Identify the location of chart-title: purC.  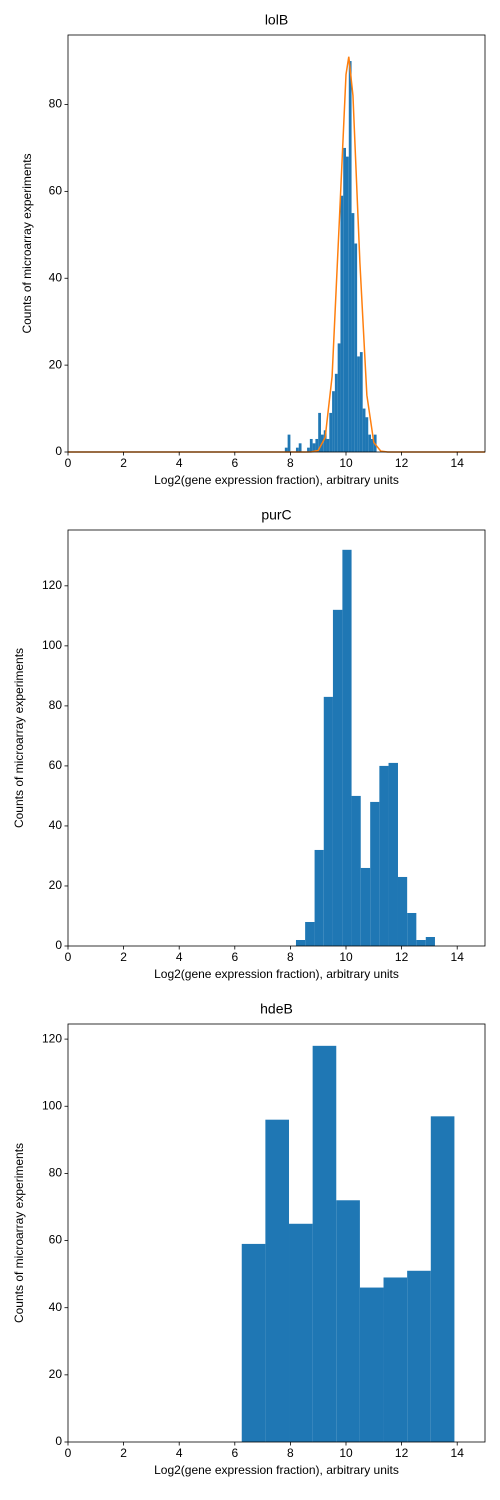
(276, 515).